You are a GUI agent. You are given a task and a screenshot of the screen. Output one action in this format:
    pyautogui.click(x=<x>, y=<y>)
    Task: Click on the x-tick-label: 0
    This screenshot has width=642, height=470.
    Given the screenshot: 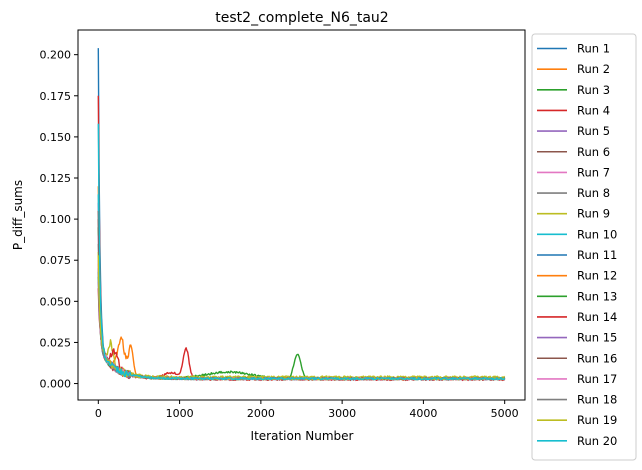 What is the action you would take?
    pyautogui.click(x=98, y=413)
    